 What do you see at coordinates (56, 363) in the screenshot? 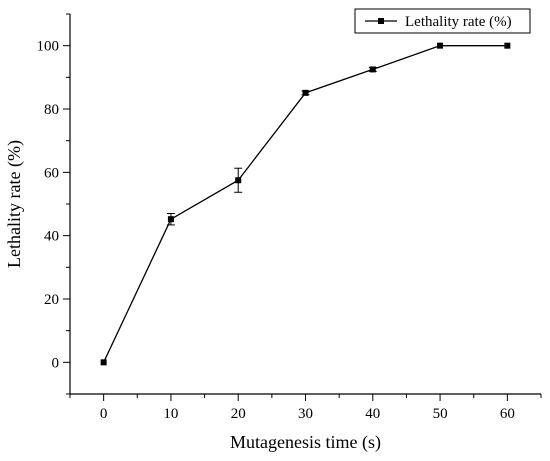
I see `y-tick-label: 0` at bounding box center [56, 363].